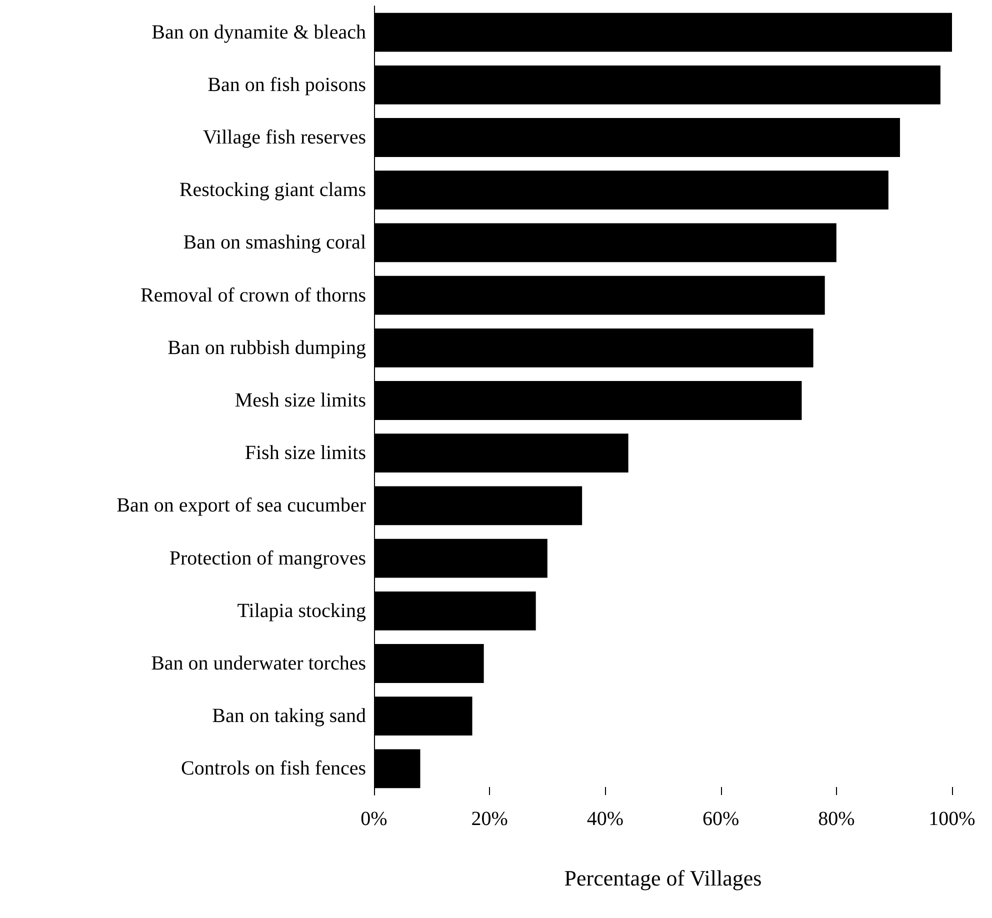  Describe the element at coordinates (258, 663) in the screenshot. I see `y-tick-label: Ban on underwater torches` at that location.